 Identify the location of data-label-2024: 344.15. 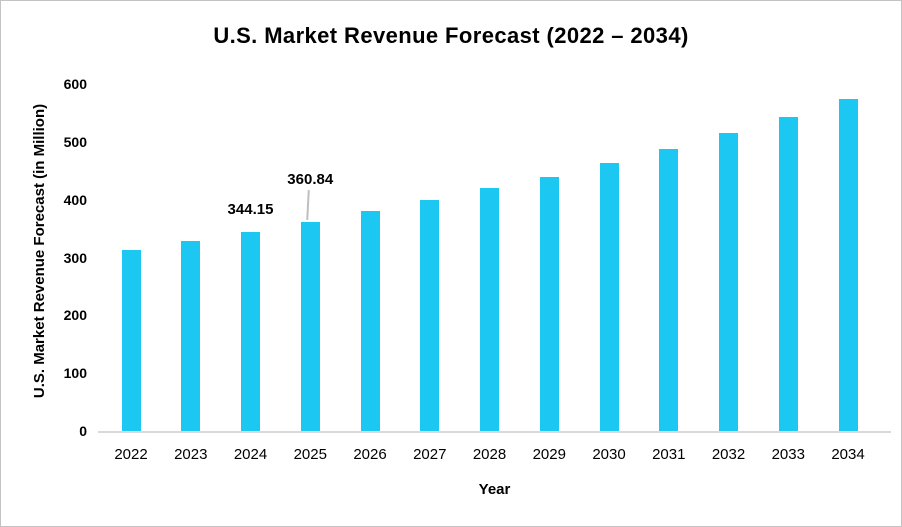
(250, 209).